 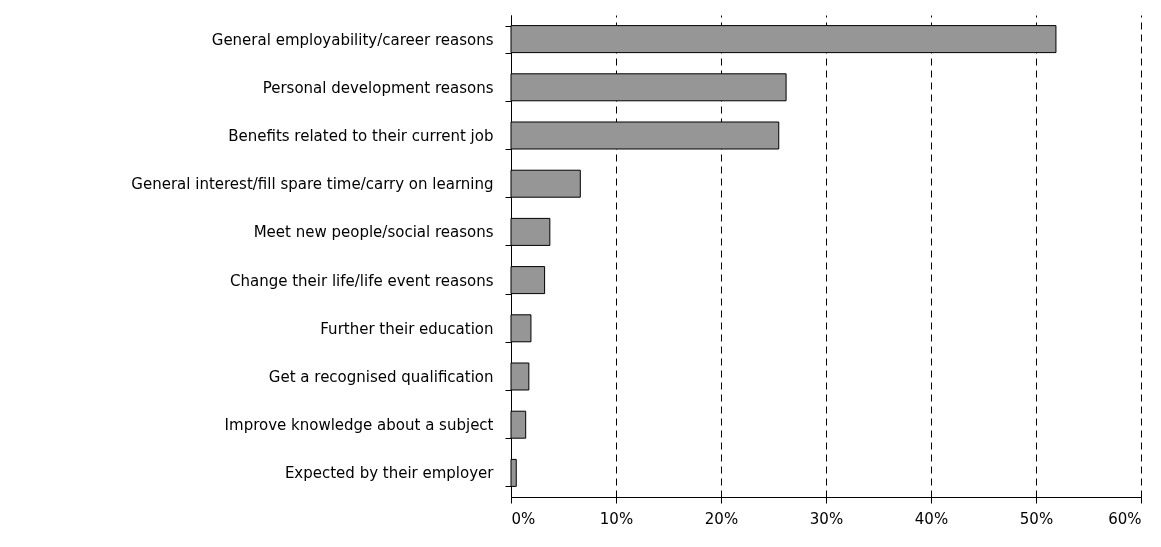 I want to click on y-tick-label: Further their education, so click(x=407, y=328).